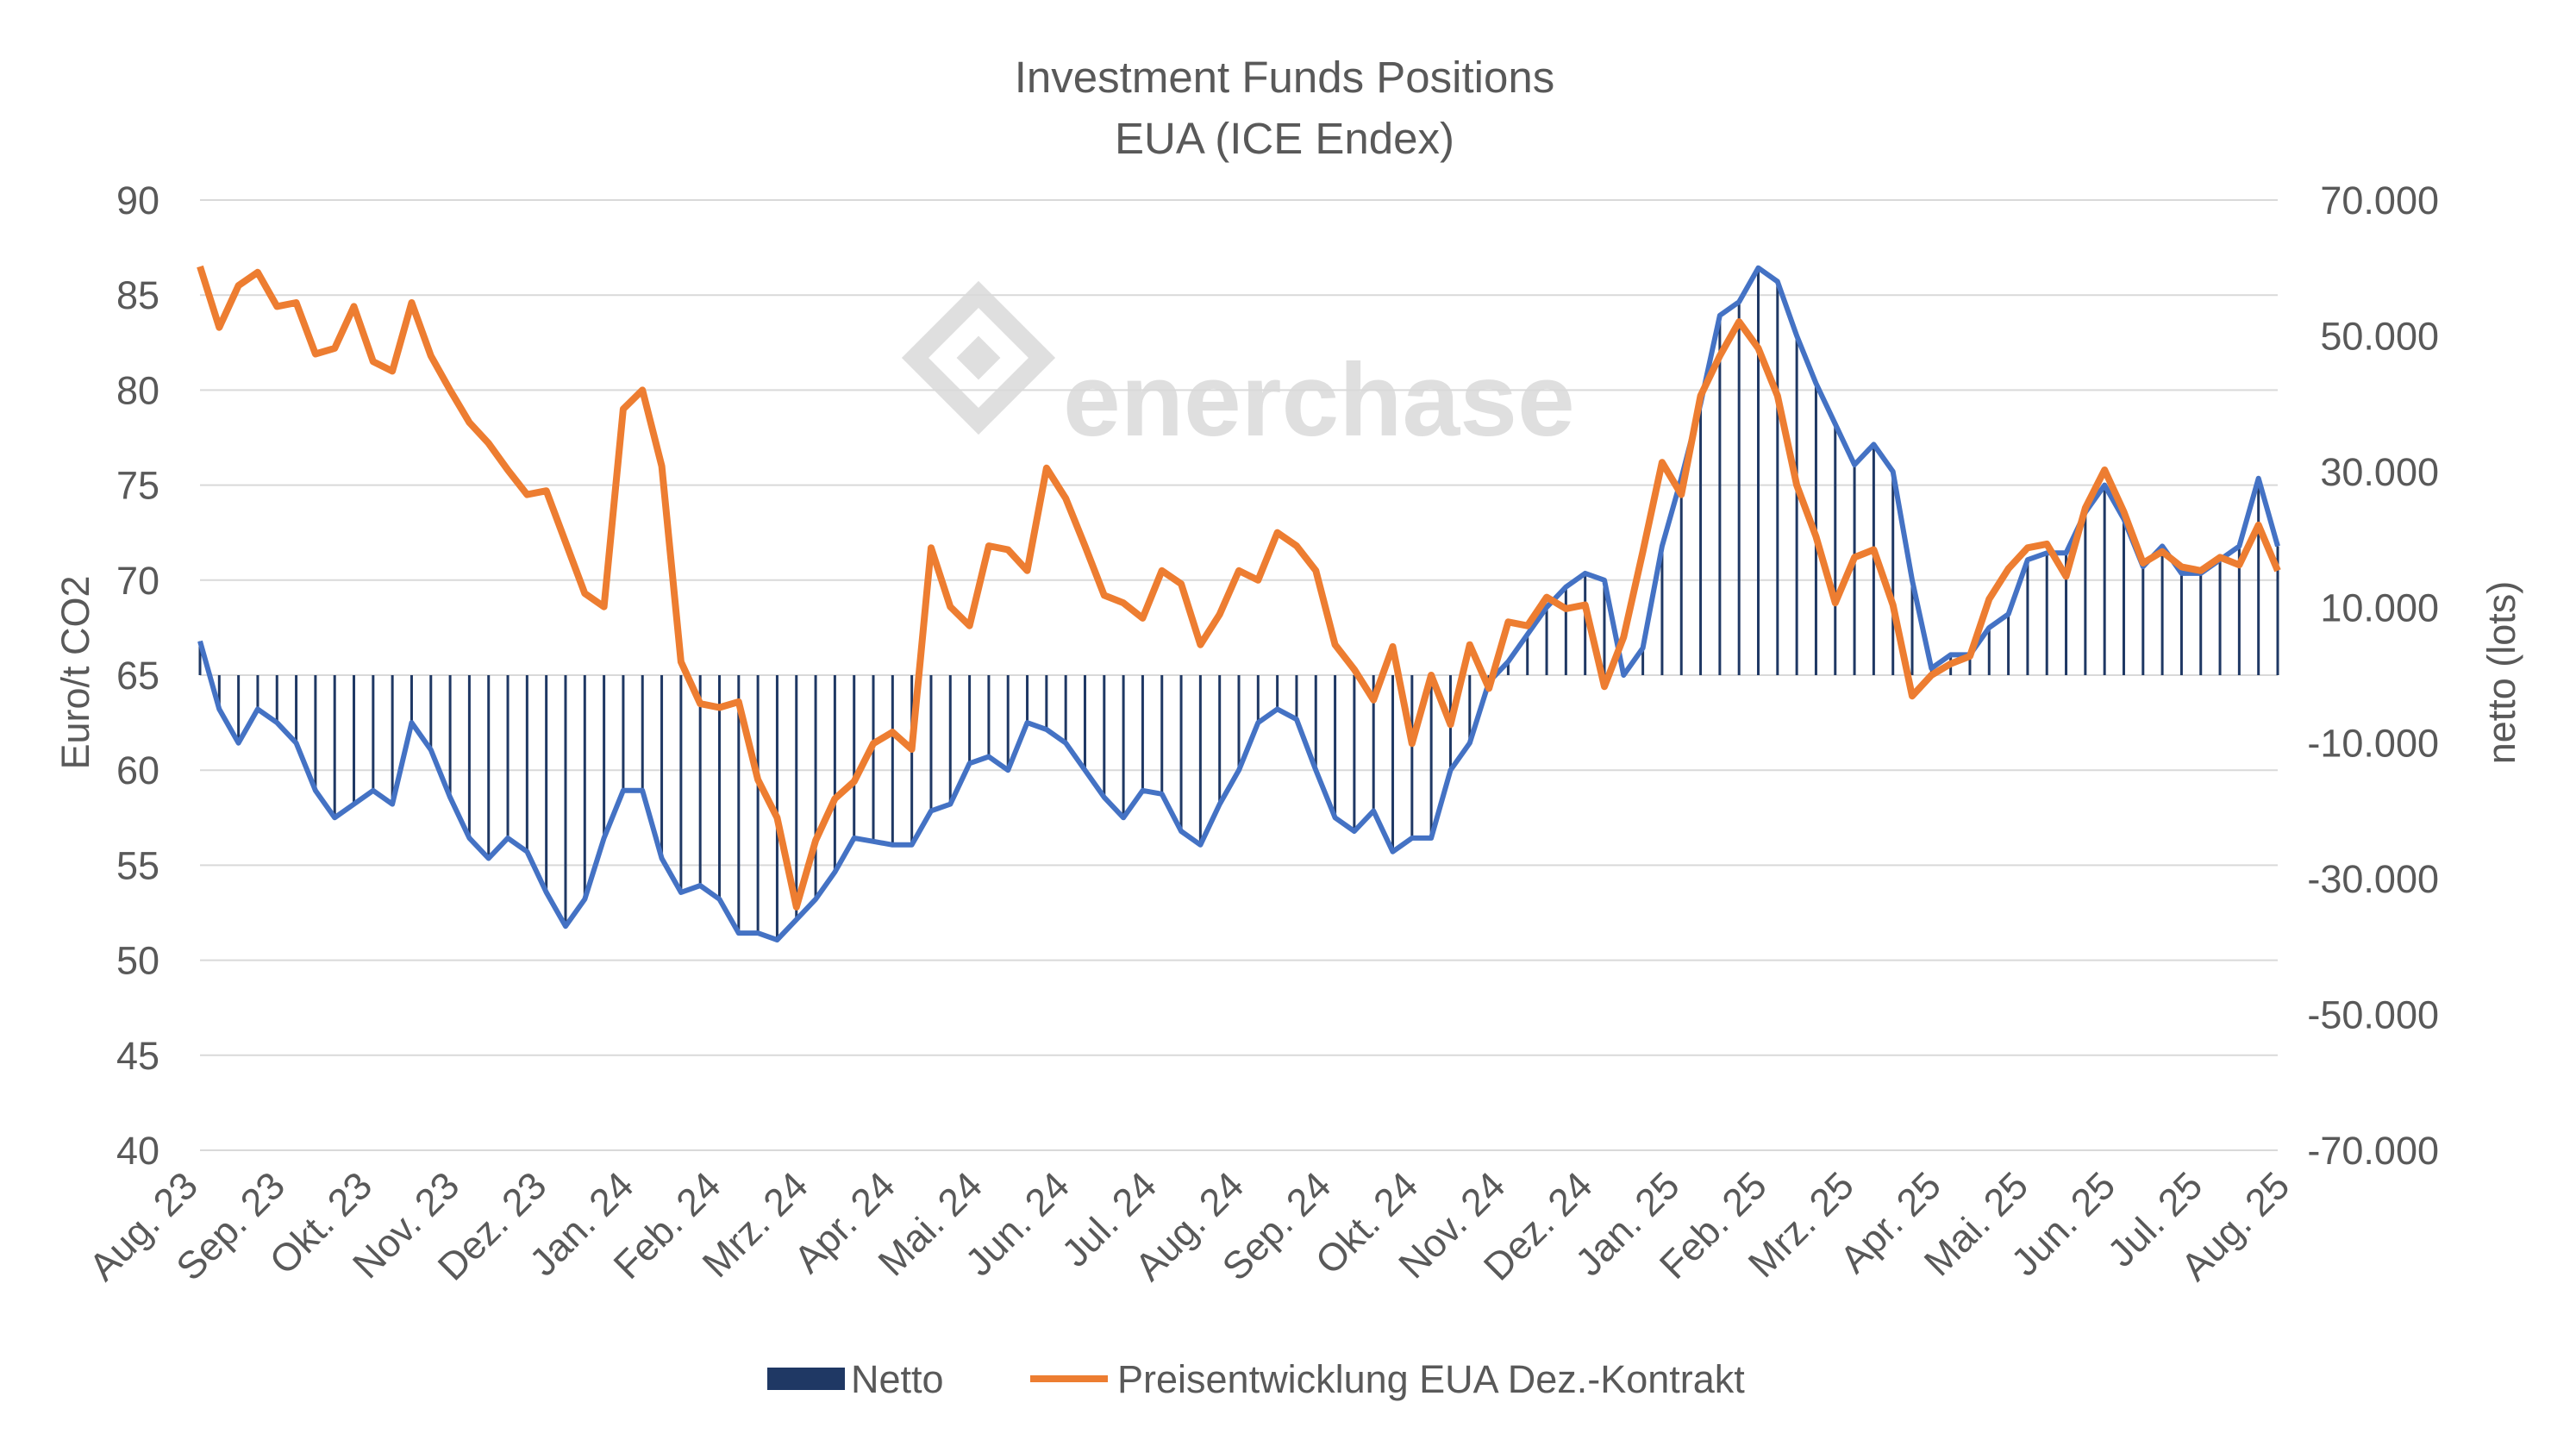  What do you see at coordinates (138, 770) in the screenshot?
I see `left-tick-label: 60` at bounding box center [138, 770].